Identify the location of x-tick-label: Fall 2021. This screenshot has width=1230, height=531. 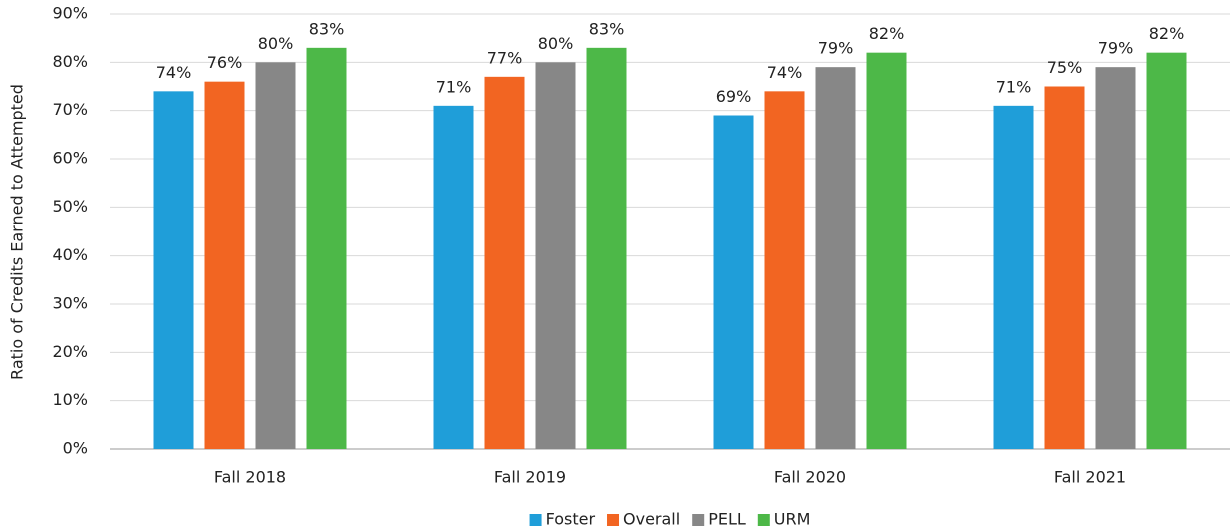
(1090, 477).